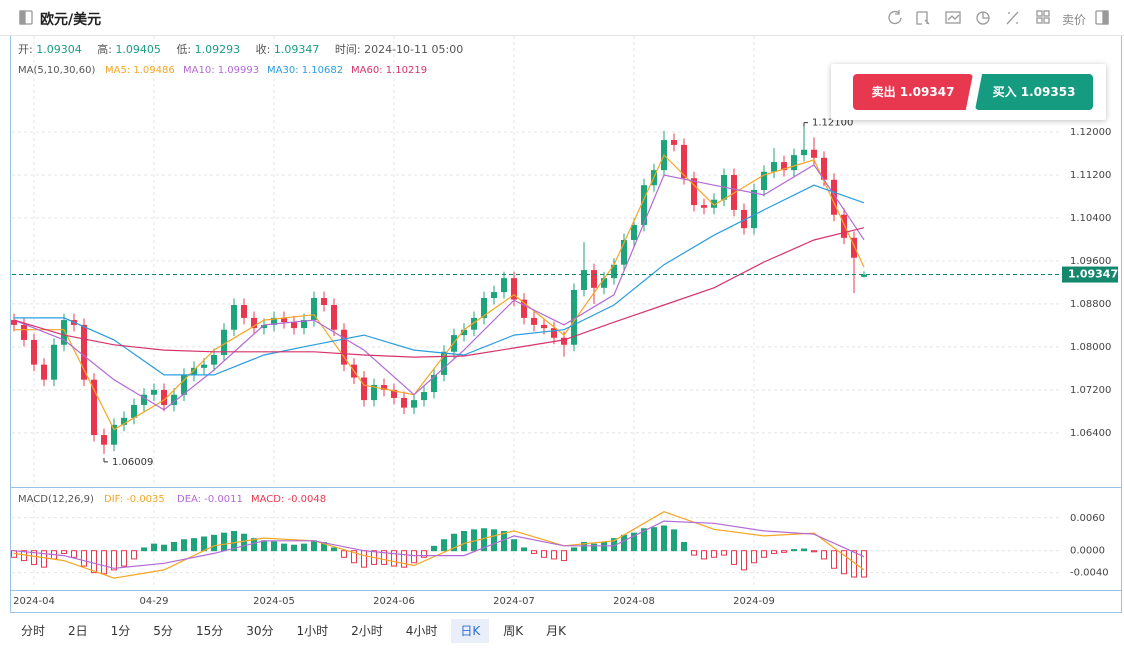 This screenshot has width=1124, height=649. What do you see at coordinates (209, 631) in the screenshot?
I see `period-tab: 15分` at bounding box center [209, 631].